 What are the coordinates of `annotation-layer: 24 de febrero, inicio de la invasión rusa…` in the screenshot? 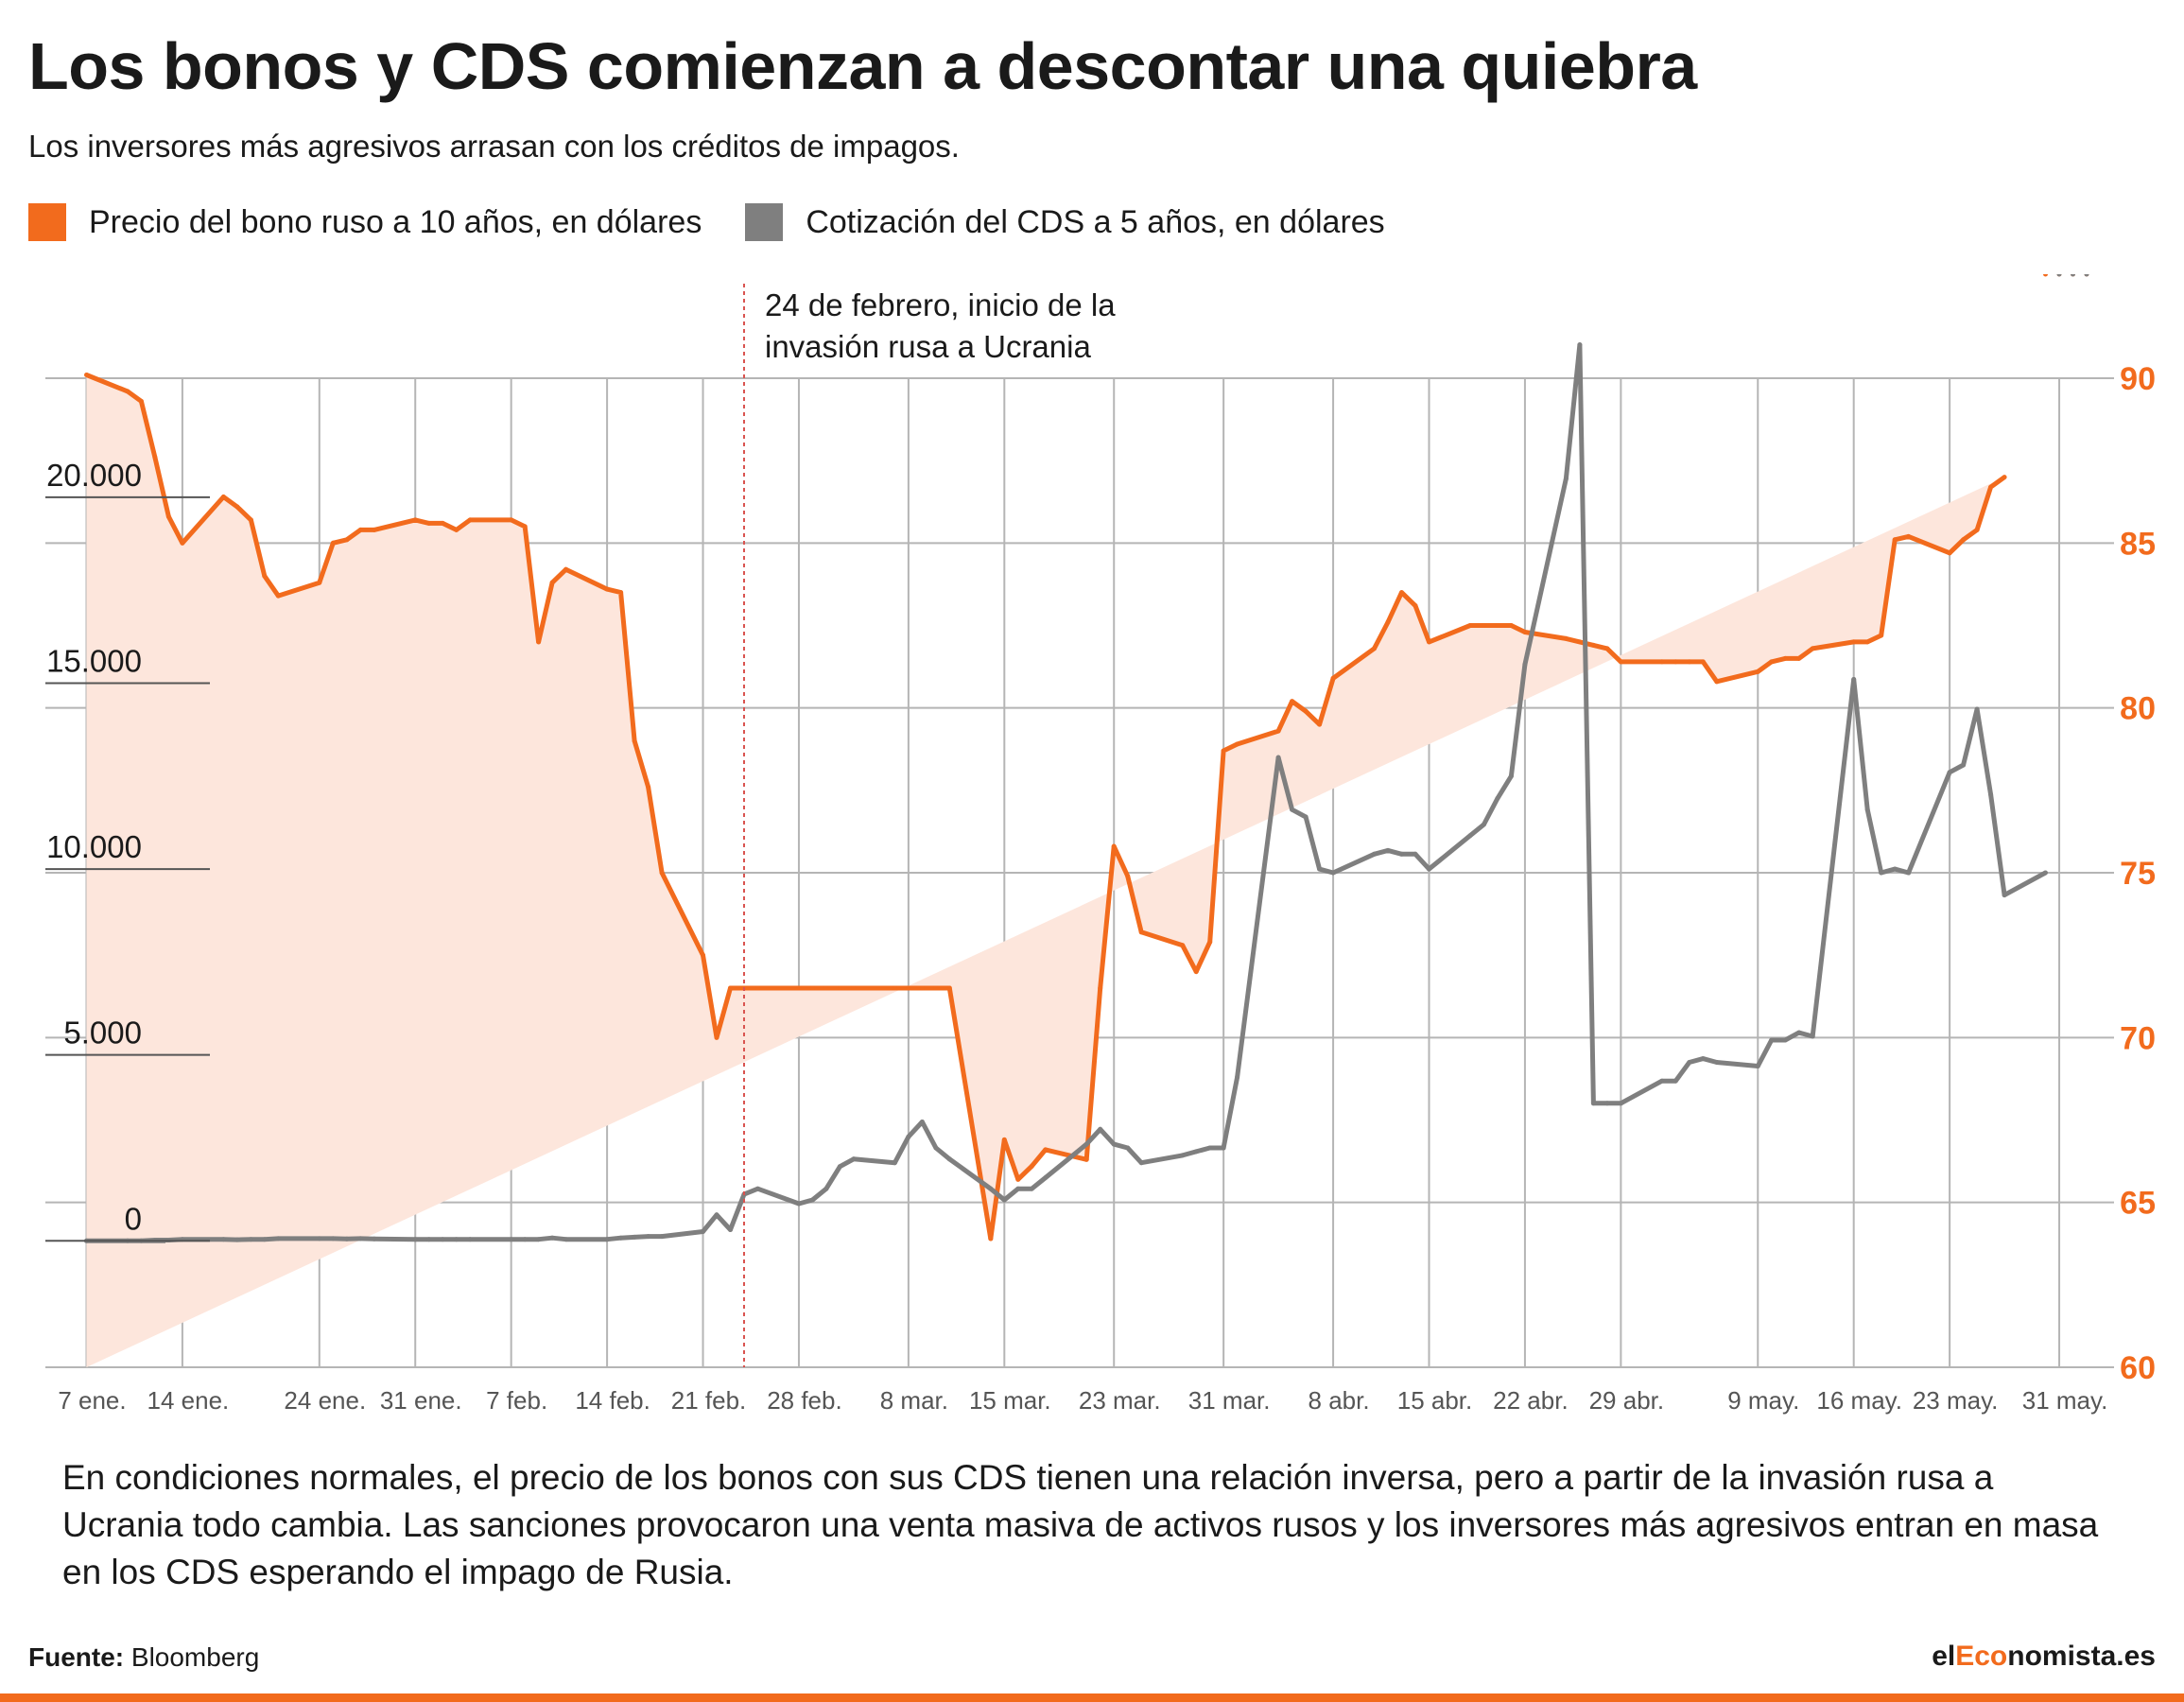 It's located at (929, 826).